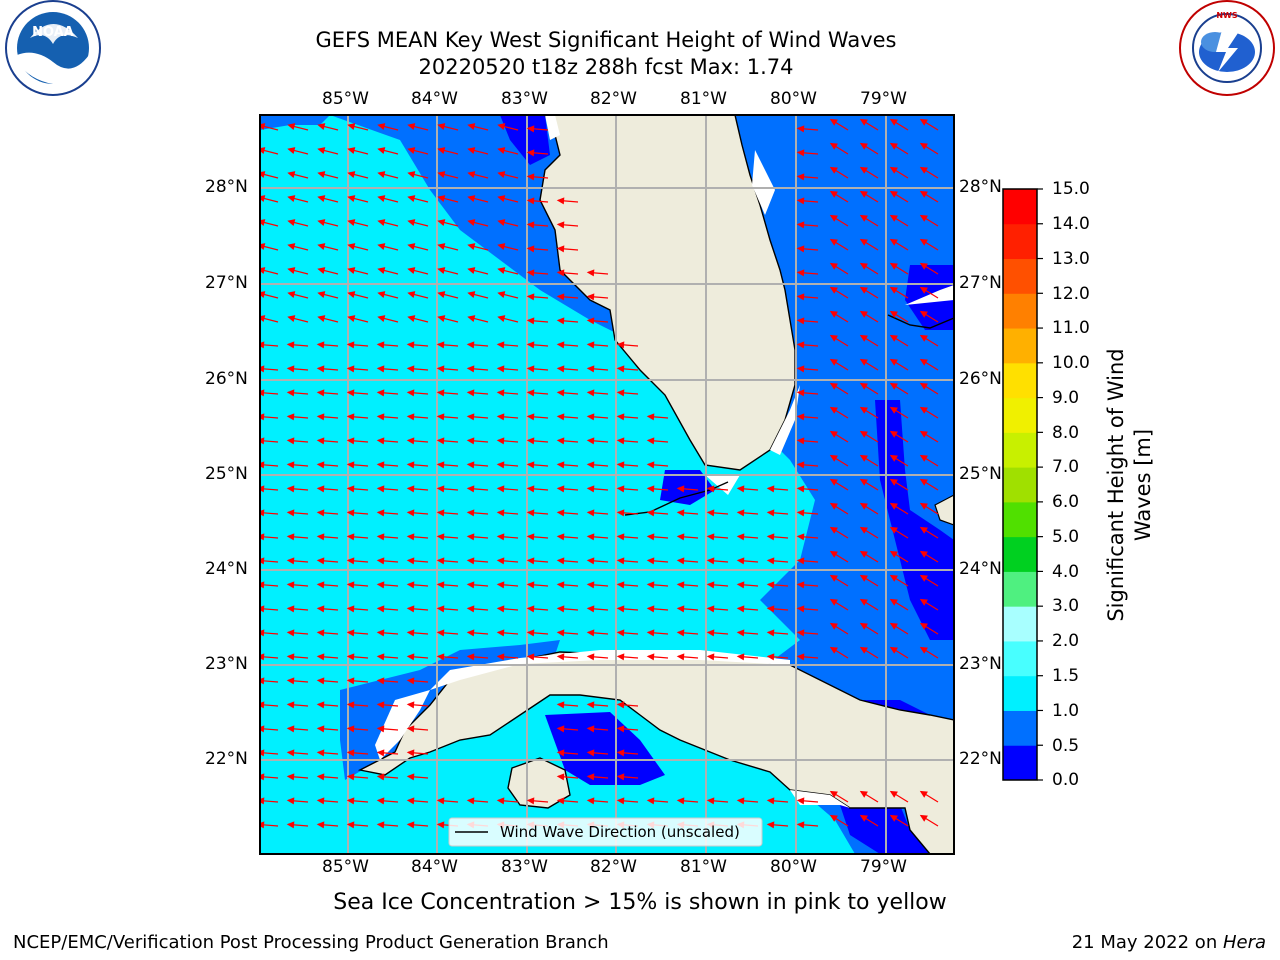  I want to click on lat-label-left: 25°N, so click(226, 474).